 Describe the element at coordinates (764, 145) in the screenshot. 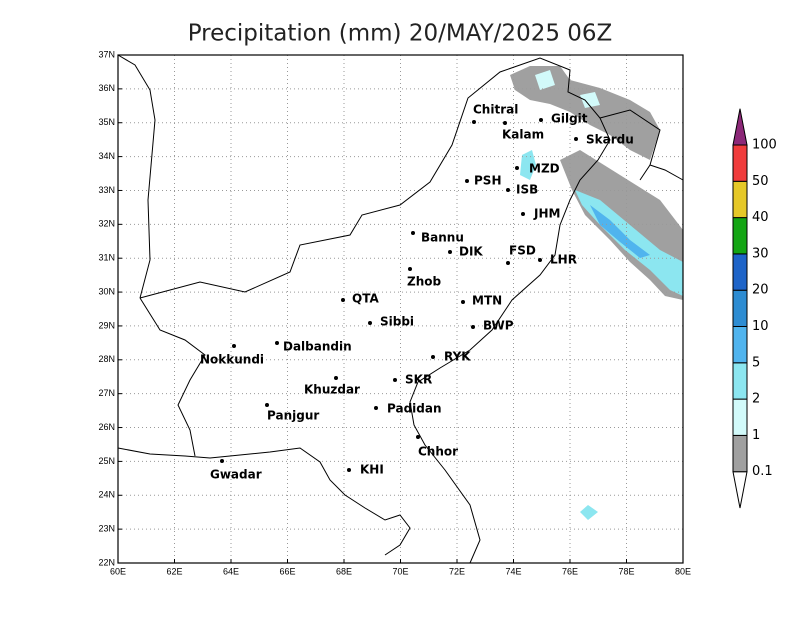

I see `colorbar-label: 100` at that location.